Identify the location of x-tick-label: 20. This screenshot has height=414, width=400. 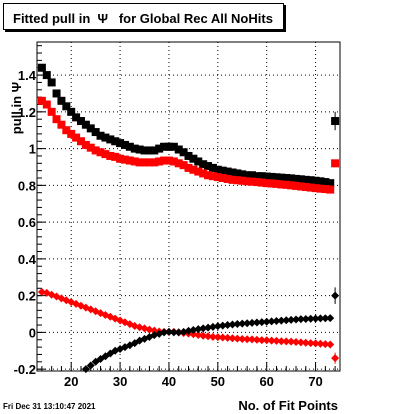
(71, 381).